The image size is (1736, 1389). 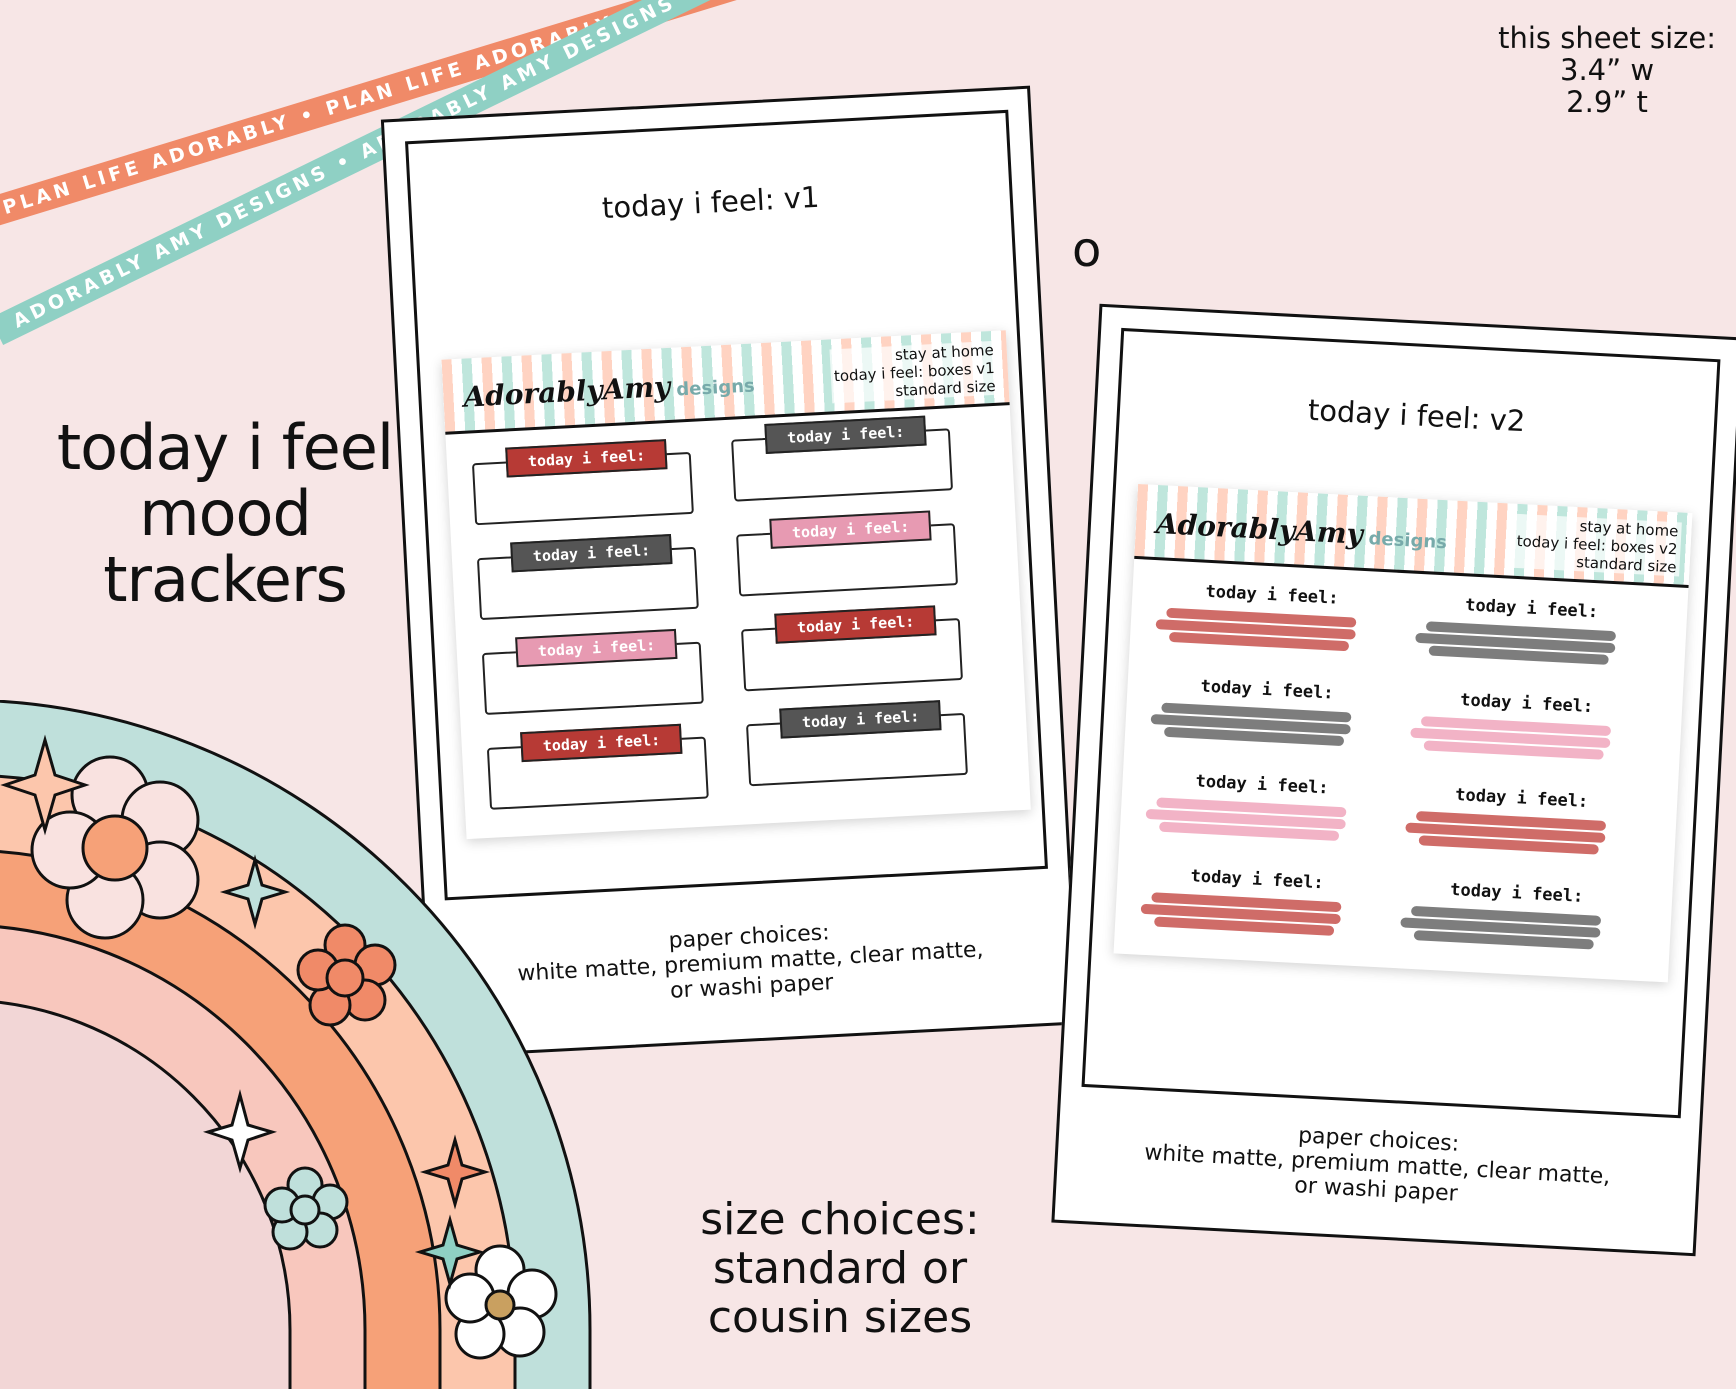 What do you see at coordinates (501, 1302) in the screenshot?
I see `white-flower-icon` at bounding box center [501, 1302].